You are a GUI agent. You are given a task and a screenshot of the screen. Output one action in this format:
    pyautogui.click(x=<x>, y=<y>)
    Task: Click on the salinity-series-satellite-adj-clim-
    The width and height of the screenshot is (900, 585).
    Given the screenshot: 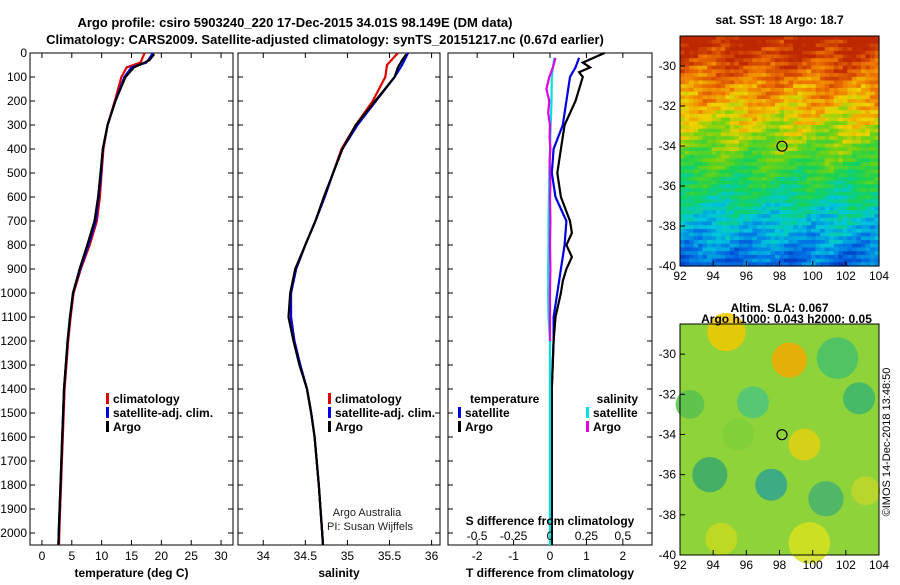 What is the action you would take?
    pyautogui.click(x=349, y=299)
    